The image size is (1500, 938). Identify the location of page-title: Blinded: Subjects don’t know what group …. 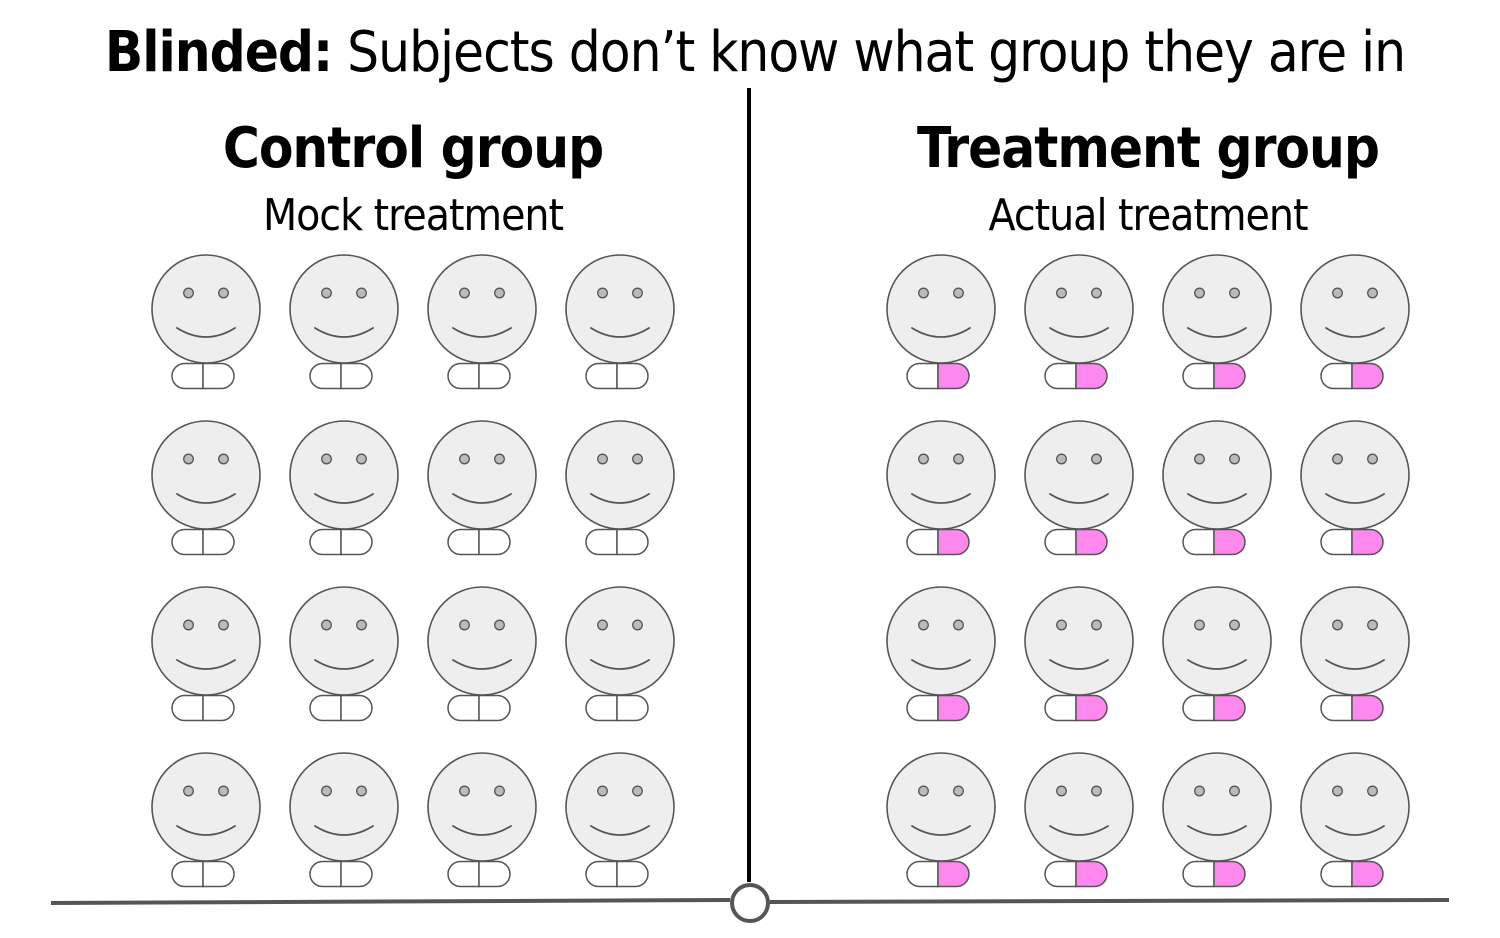
(750, 53).